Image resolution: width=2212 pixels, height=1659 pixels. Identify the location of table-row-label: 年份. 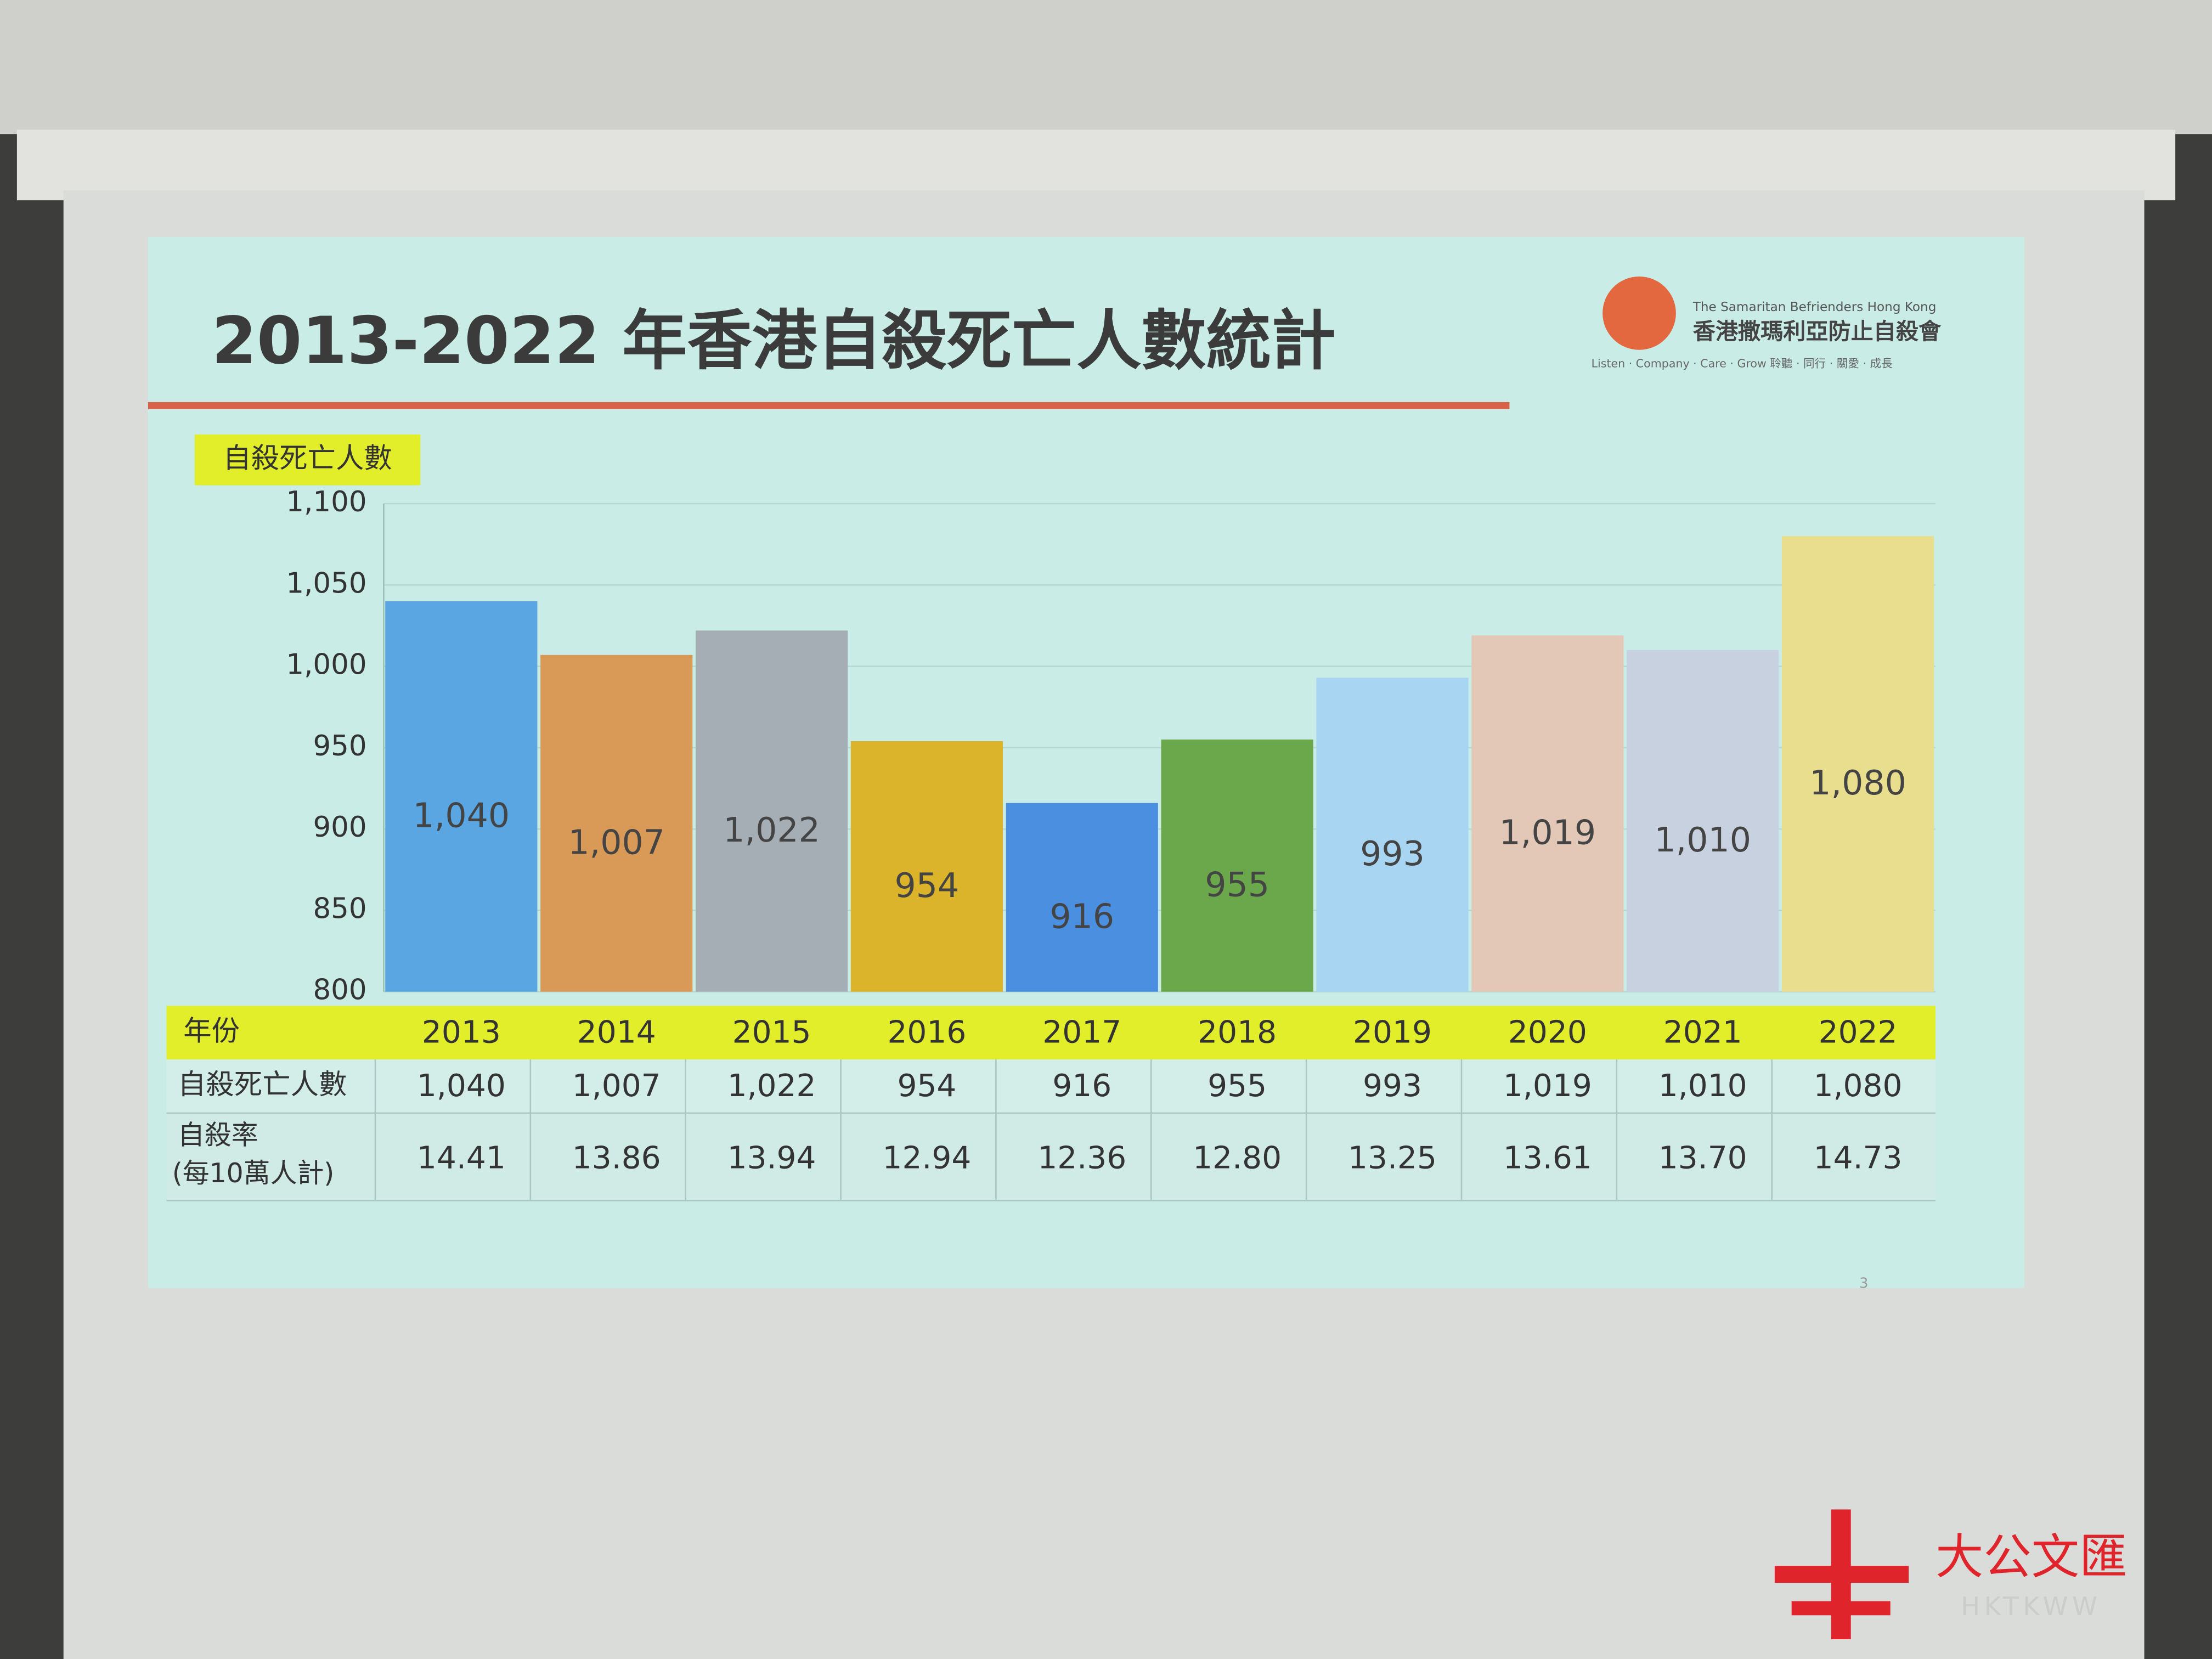
(211, 1030).